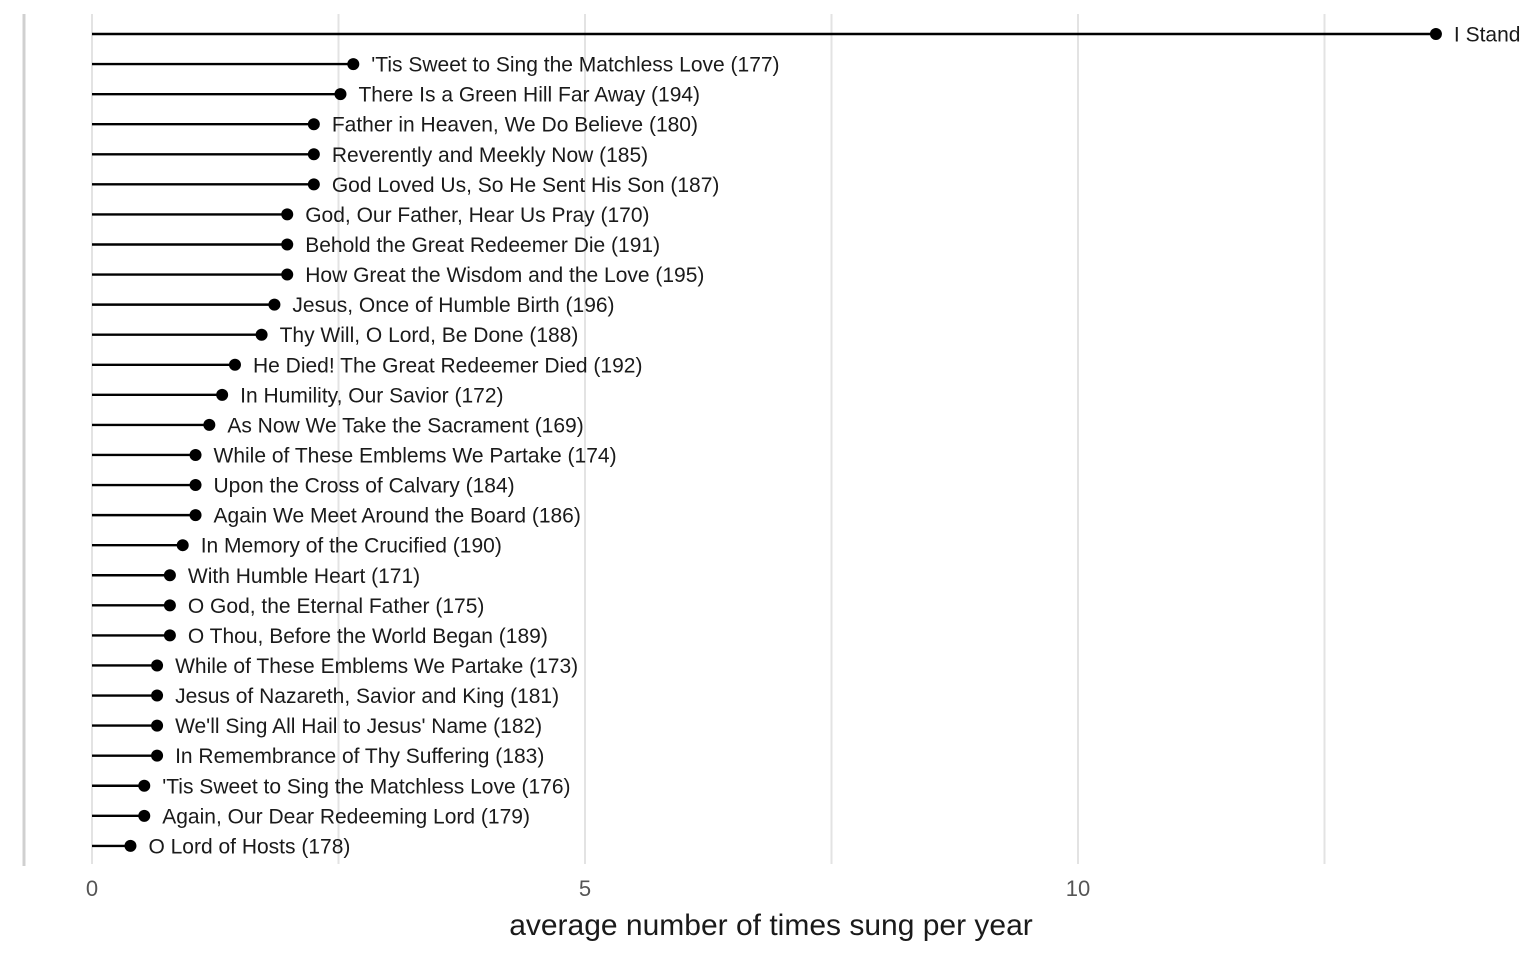 The image size is (1536, 960). I want to click on bar-label: As Now We Take the Sacrament (169), so click(405, 425).